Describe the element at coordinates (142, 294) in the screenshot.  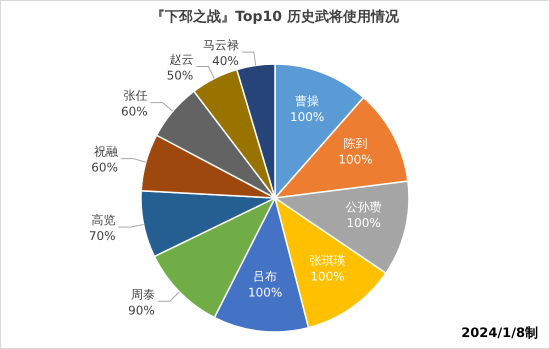
I see `slice-label: 周泰` at that location.